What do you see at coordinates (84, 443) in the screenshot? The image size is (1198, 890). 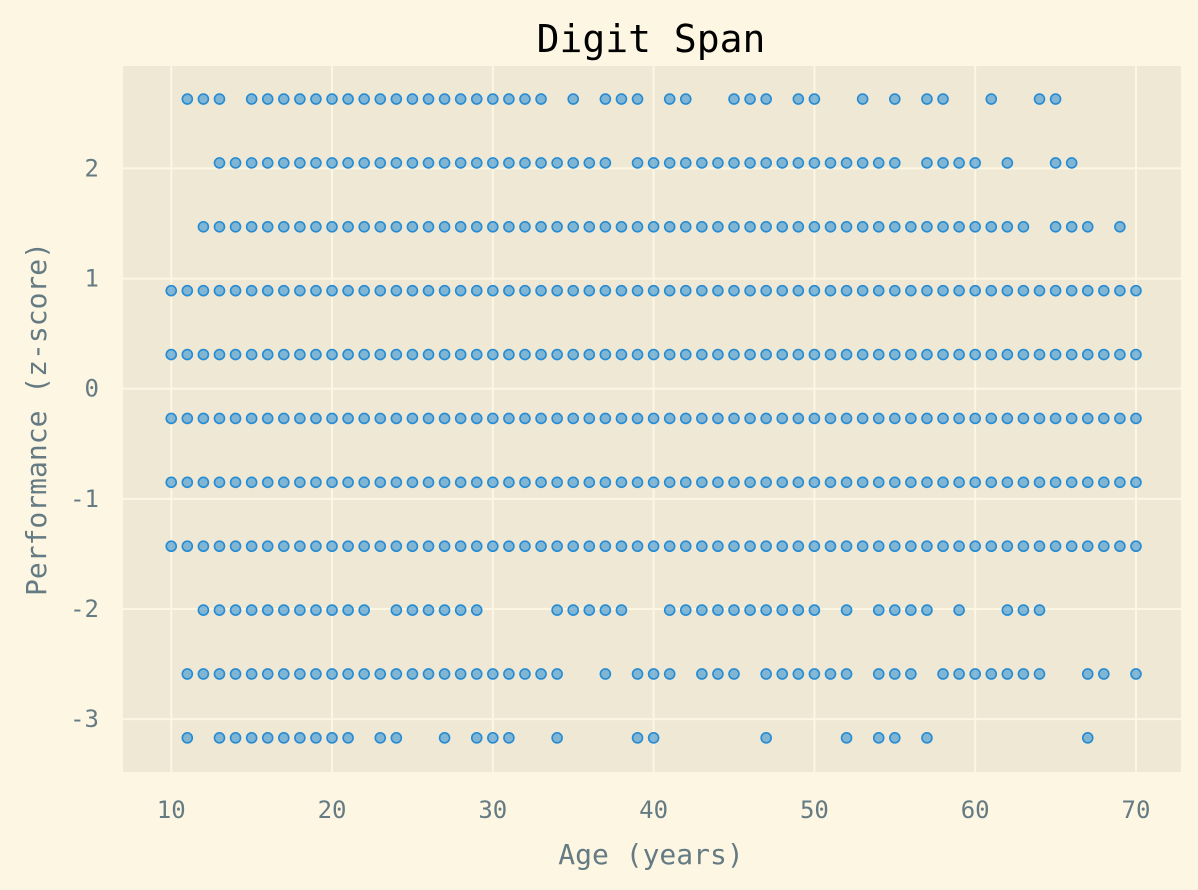 I see `y-tick-labels: -3 -2 -1 0 1 2` at bounding box center [84, 443].